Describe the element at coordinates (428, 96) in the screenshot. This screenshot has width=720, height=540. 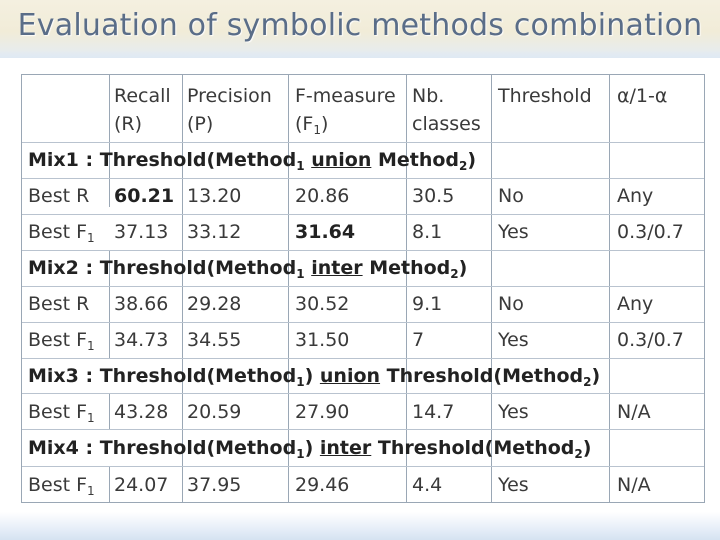
I see `header-nb: Nb.` at that location.